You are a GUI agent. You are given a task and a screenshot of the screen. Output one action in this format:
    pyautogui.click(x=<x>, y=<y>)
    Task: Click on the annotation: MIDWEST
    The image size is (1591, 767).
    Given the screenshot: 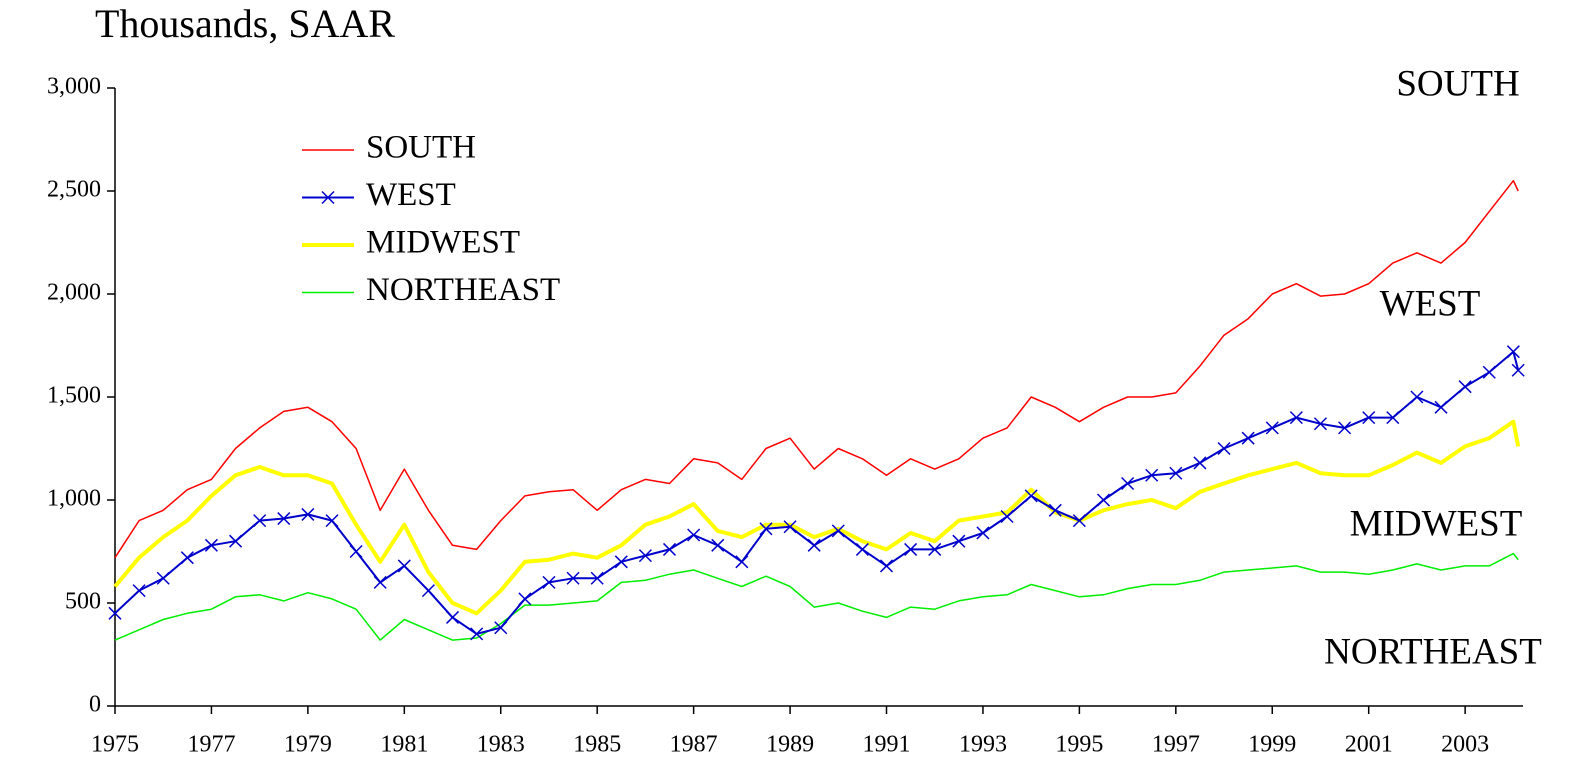 What is the action you would take?
    pyautogui.click(x=1436, y=523)
    